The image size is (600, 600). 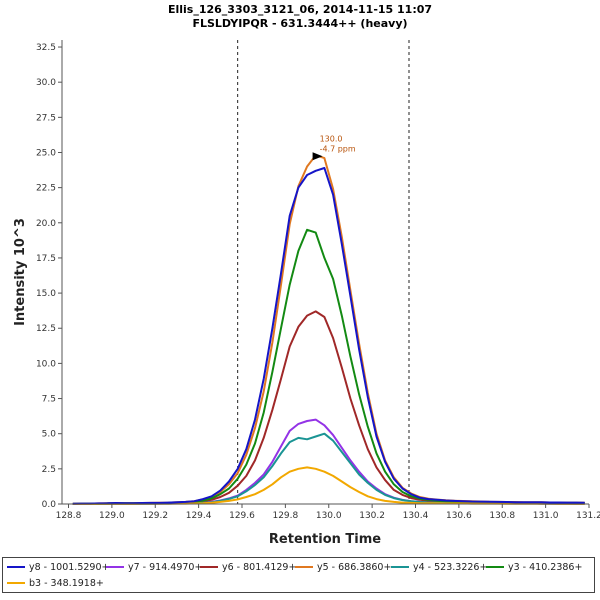 I want to click on legend-label: y3 - 410.2386+, so click(x=545, y=567).